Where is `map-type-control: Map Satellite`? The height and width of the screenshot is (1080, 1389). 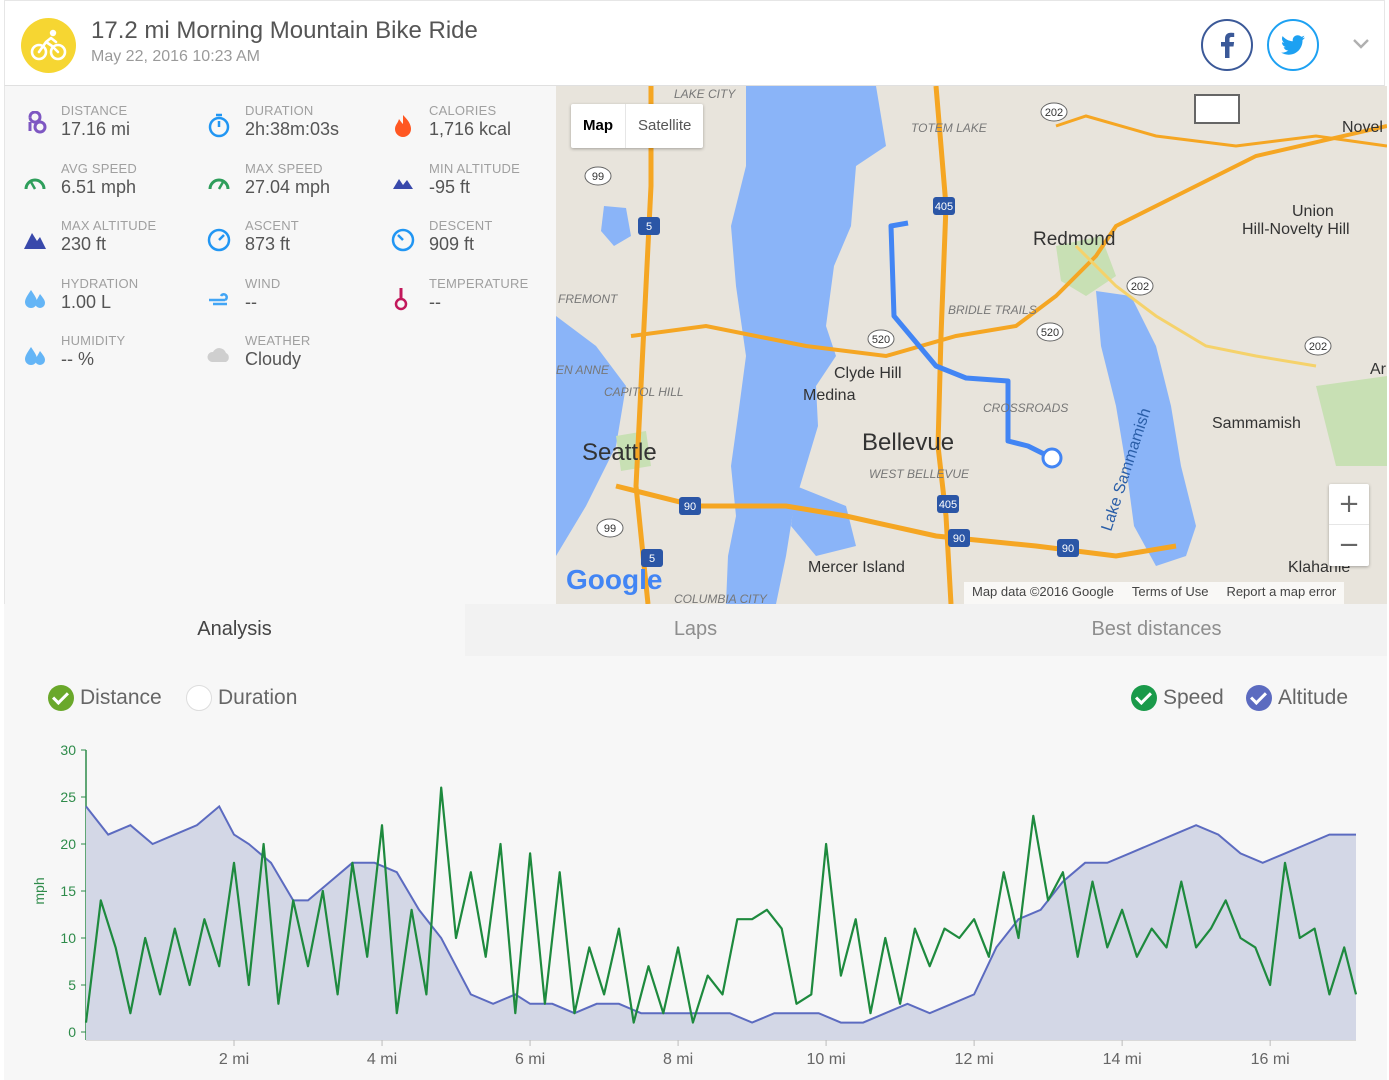
map-type-control: Map Satellite is located at coordinates (637, 126).